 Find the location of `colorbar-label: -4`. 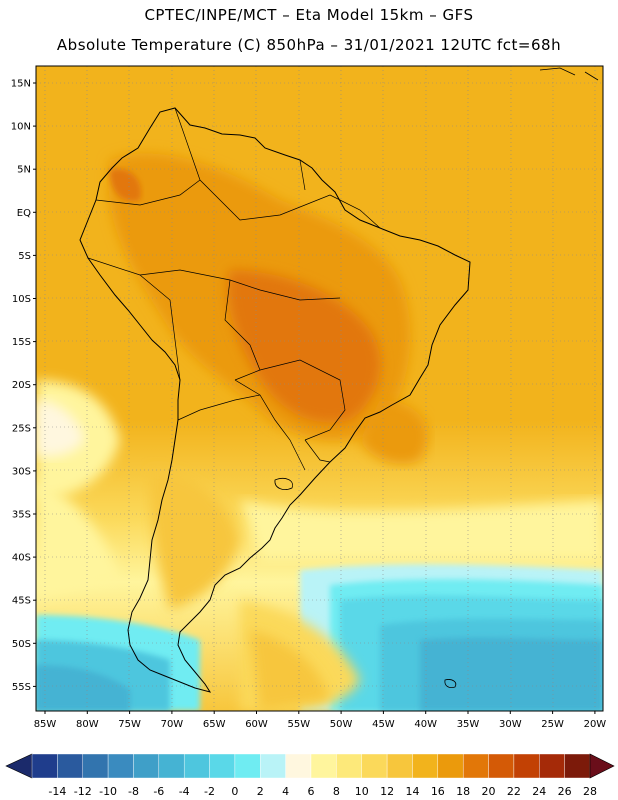

colorbar-label: -4 is located at coordinates (184, 791).